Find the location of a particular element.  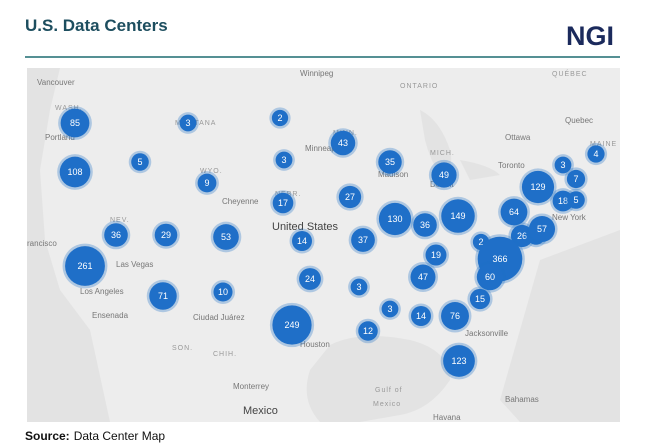

cluster-count: 149 is located at coordinates (457, 216).